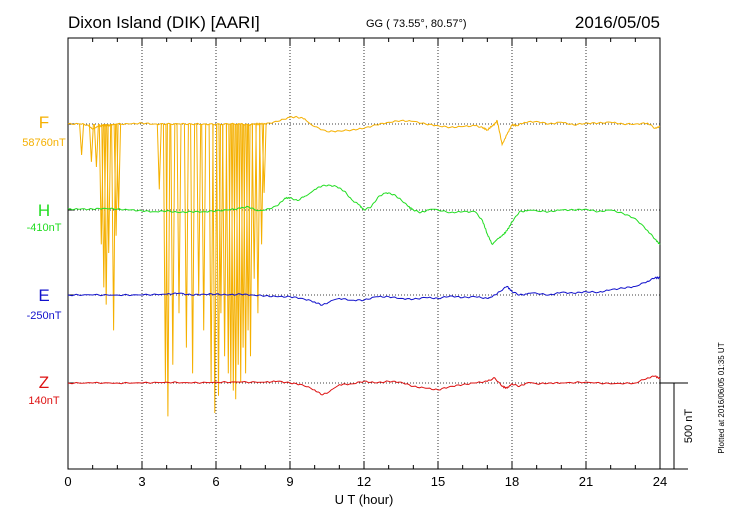 The width and height of the screenshot is (730, 520). I want to click on series-name-label: F, so click(44, 122).